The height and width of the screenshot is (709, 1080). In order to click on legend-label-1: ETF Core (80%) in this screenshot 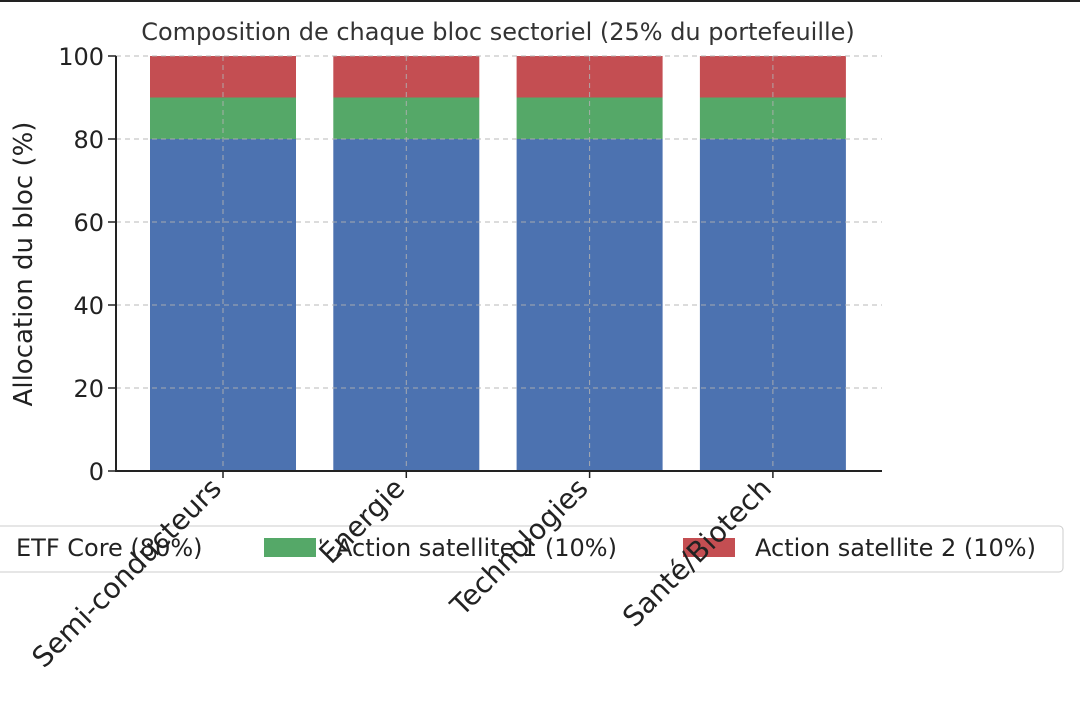, I will do `click(109, 548)`.